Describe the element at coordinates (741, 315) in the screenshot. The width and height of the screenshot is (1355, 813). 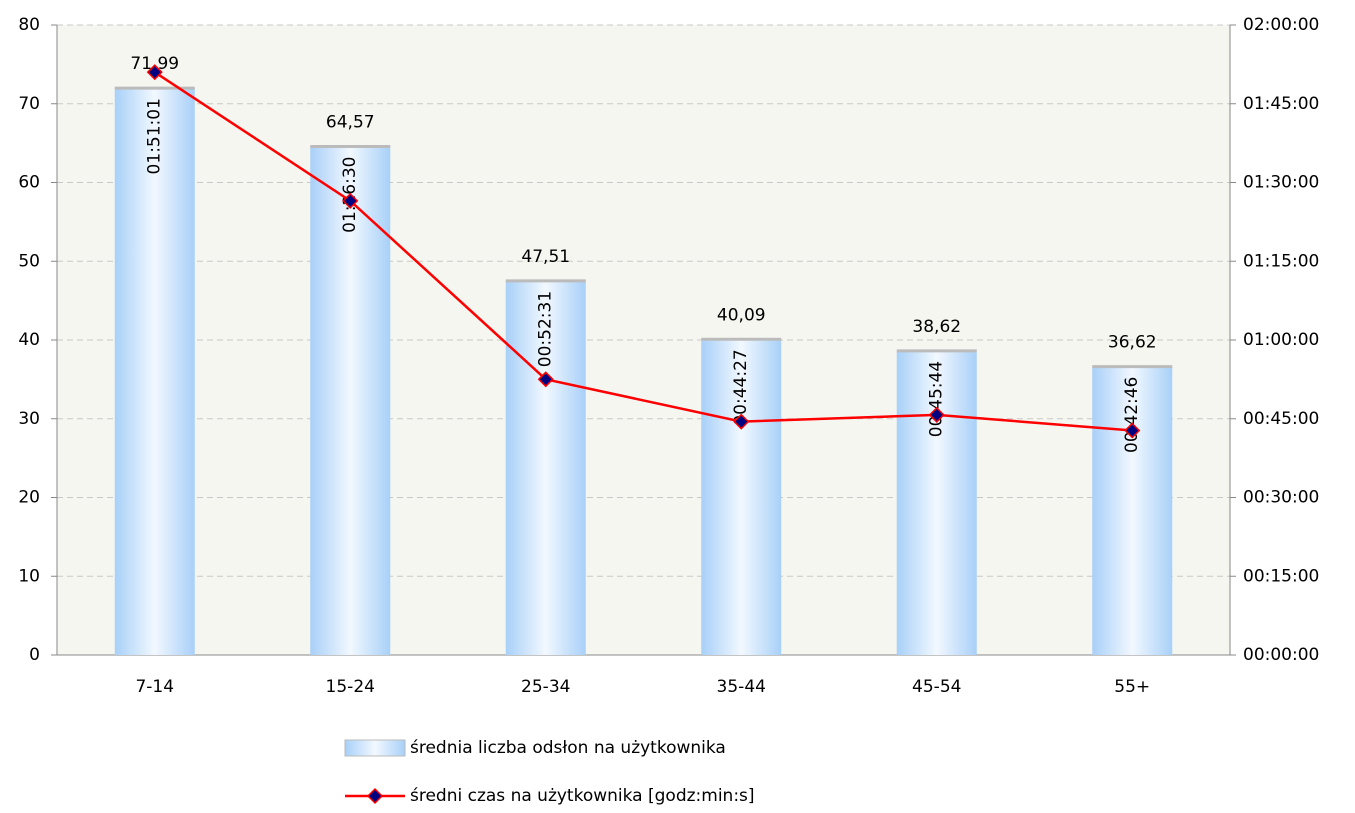
I see `bar-value-label: 40,09` at that location.